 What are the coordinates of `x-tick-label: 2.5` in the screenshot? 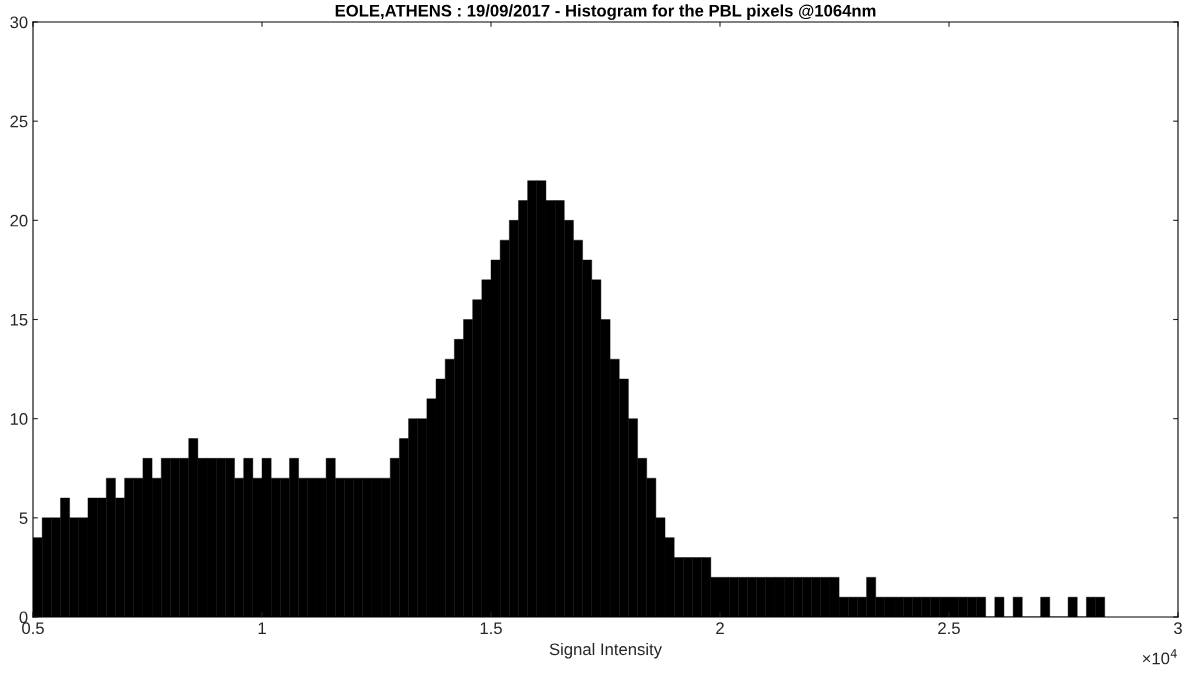 It's located at (949, 628).